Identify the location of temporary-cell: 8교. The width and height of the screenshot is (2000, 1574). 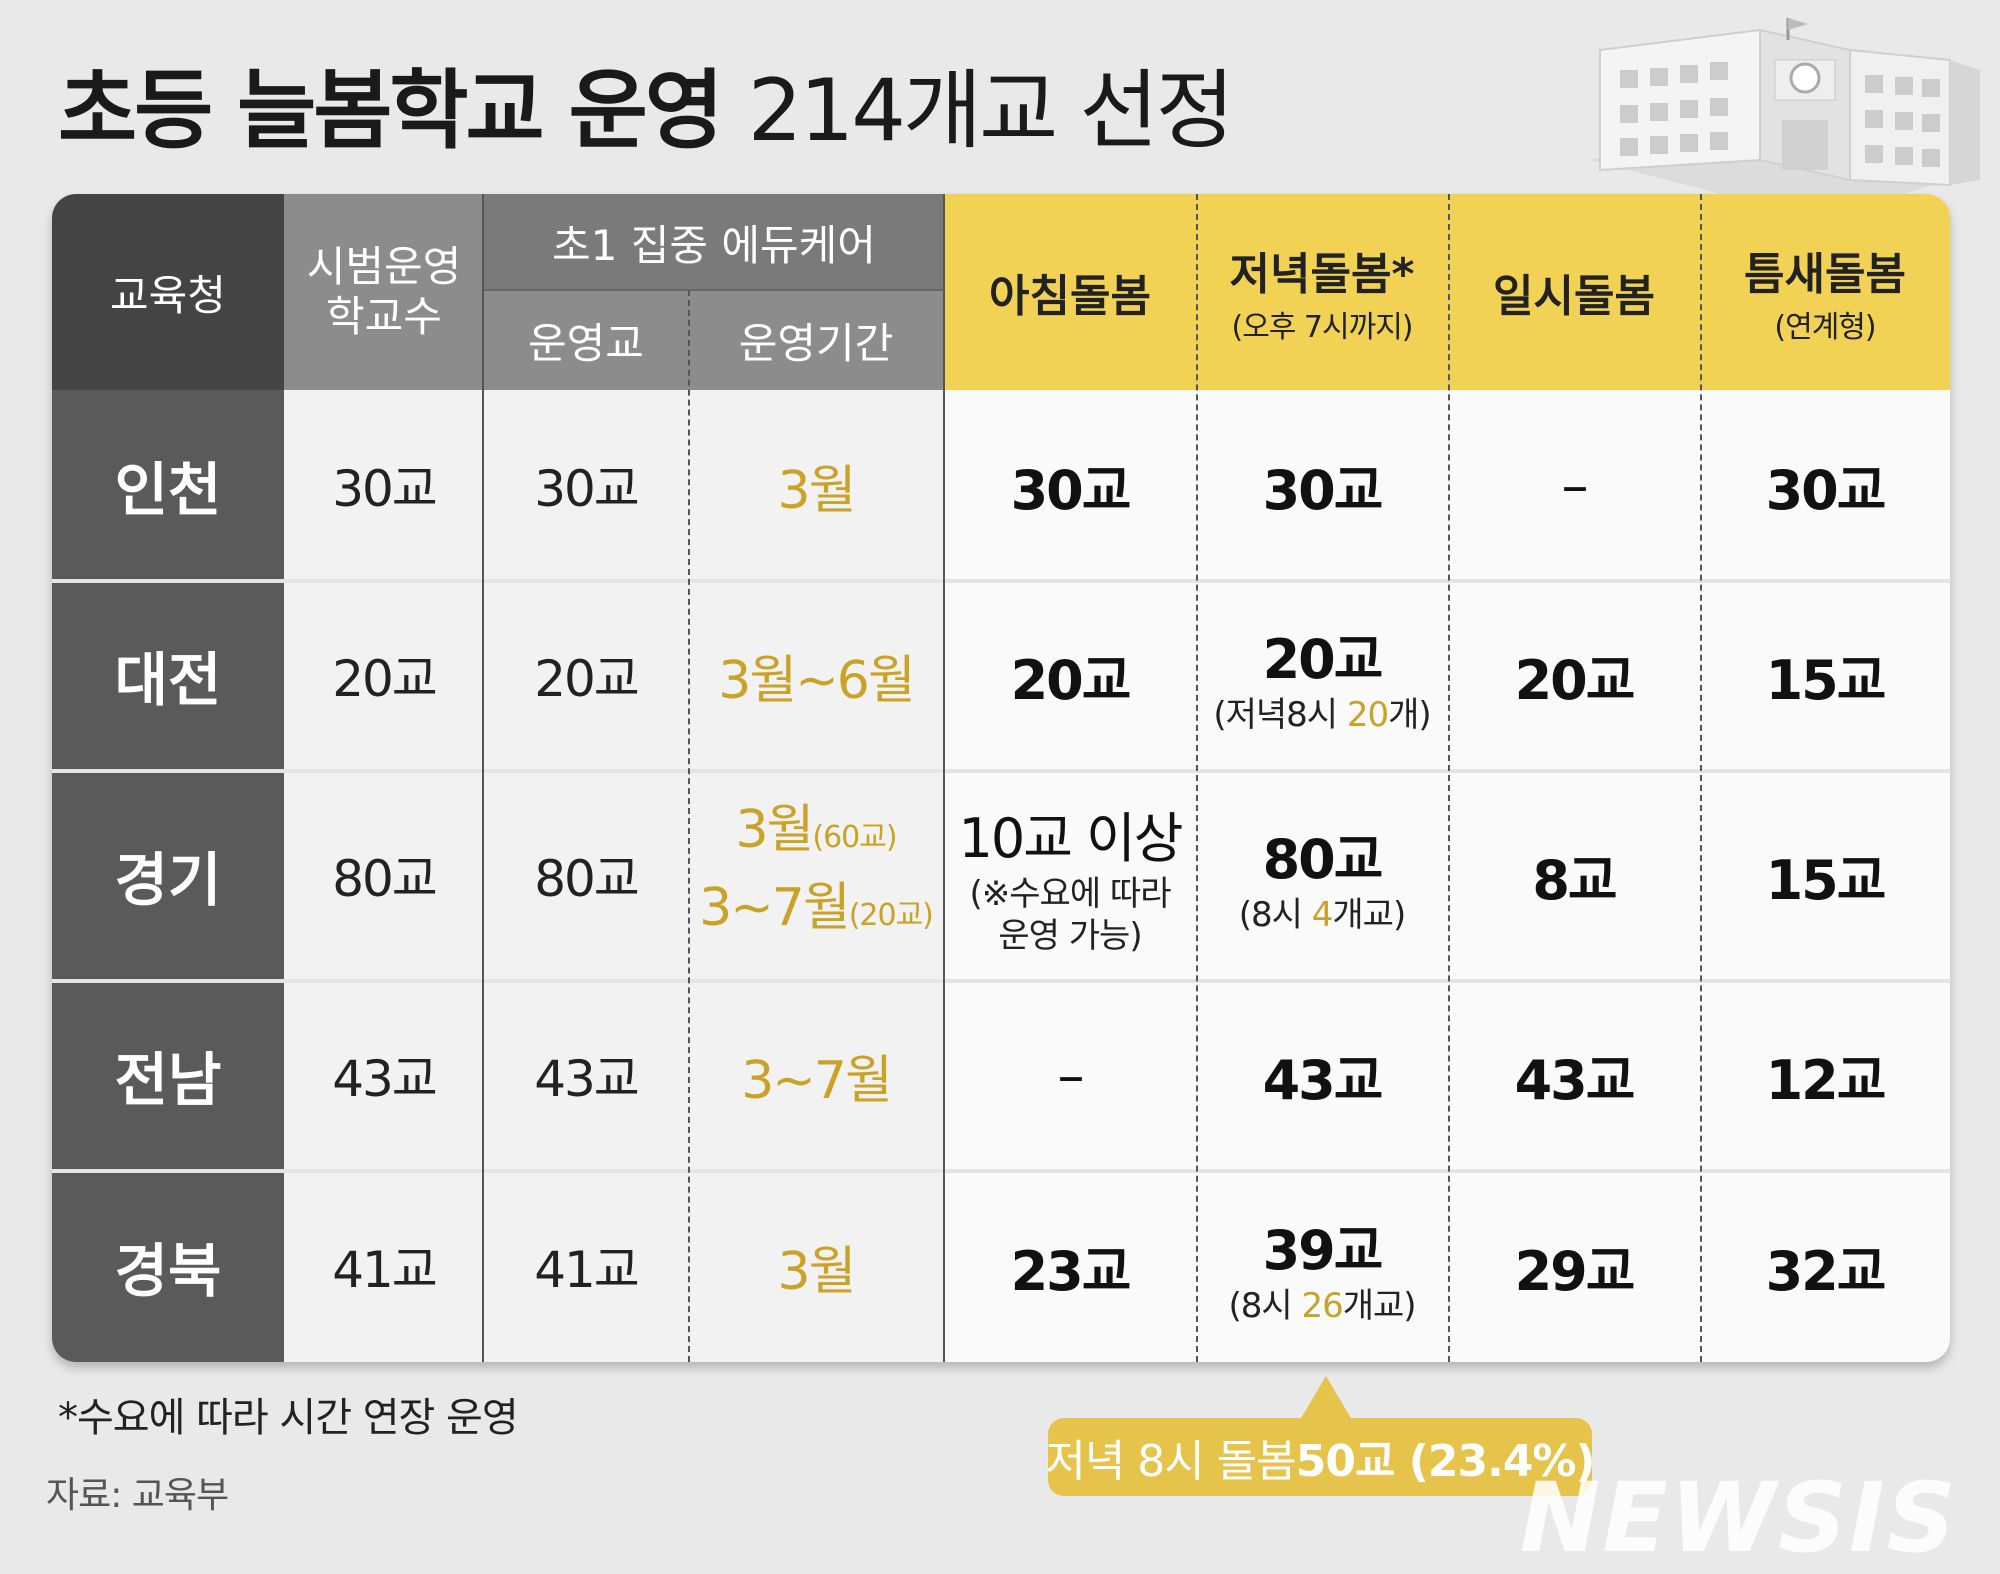
(1574, 880).